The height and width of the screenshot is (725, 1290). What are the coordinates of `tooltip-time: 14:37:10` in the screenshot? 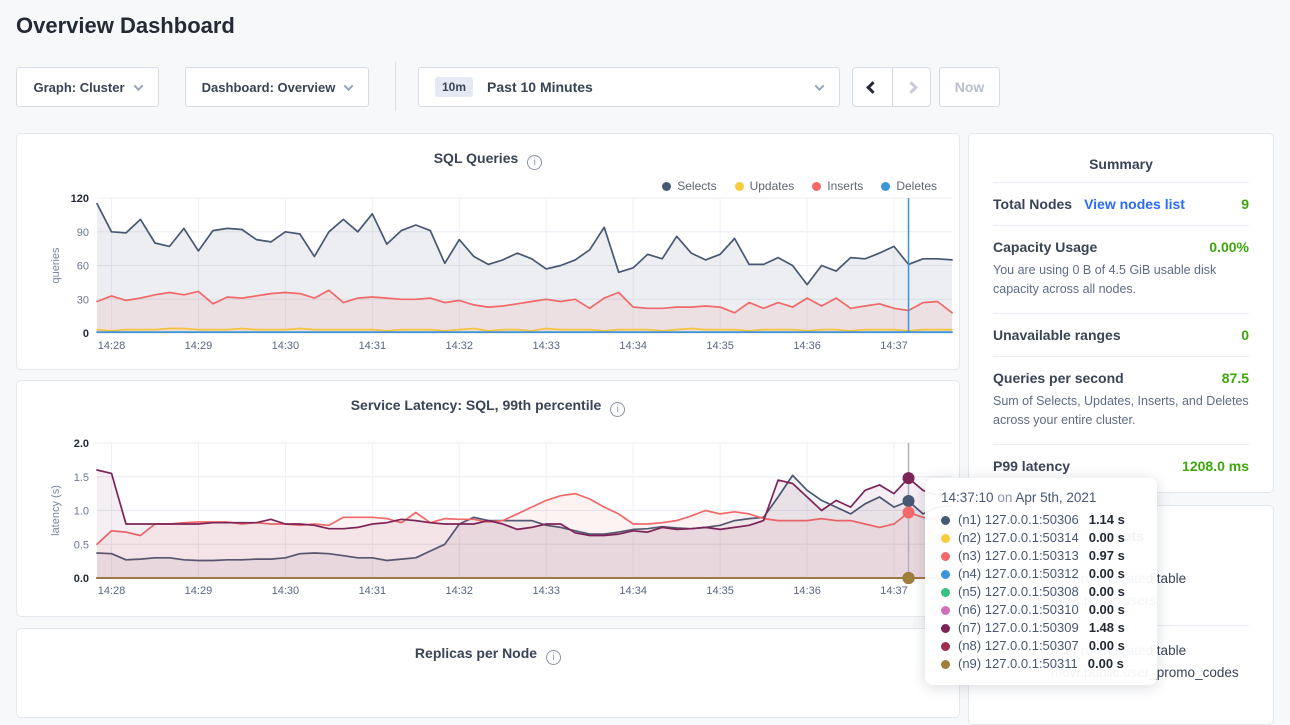 It's located at (967, 497).